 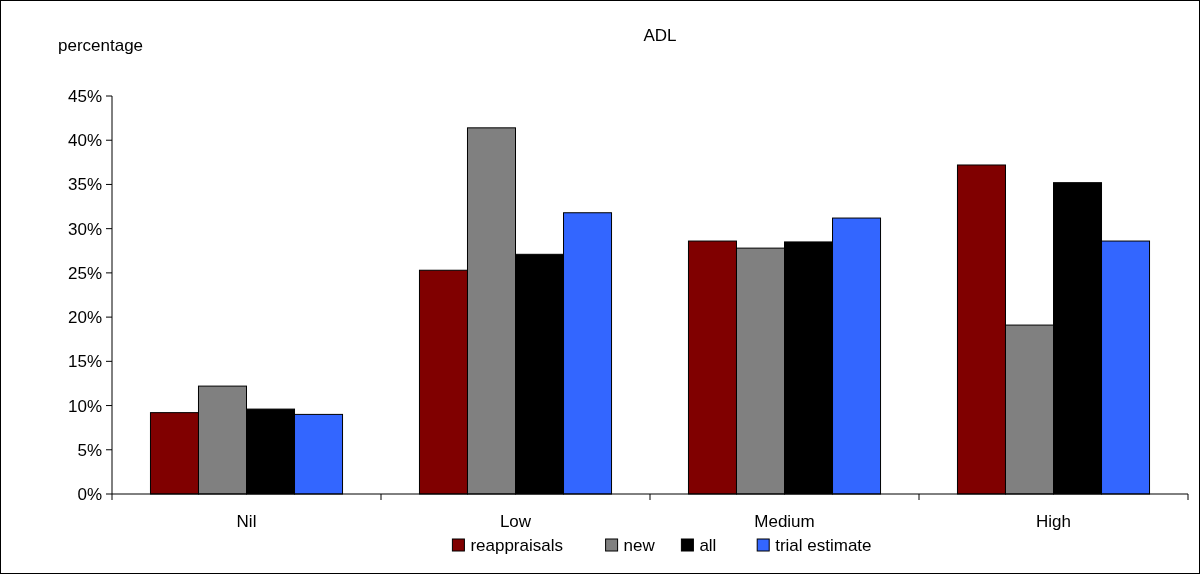 I want to click on chart-title: ADL, so click(x=660, y=35).